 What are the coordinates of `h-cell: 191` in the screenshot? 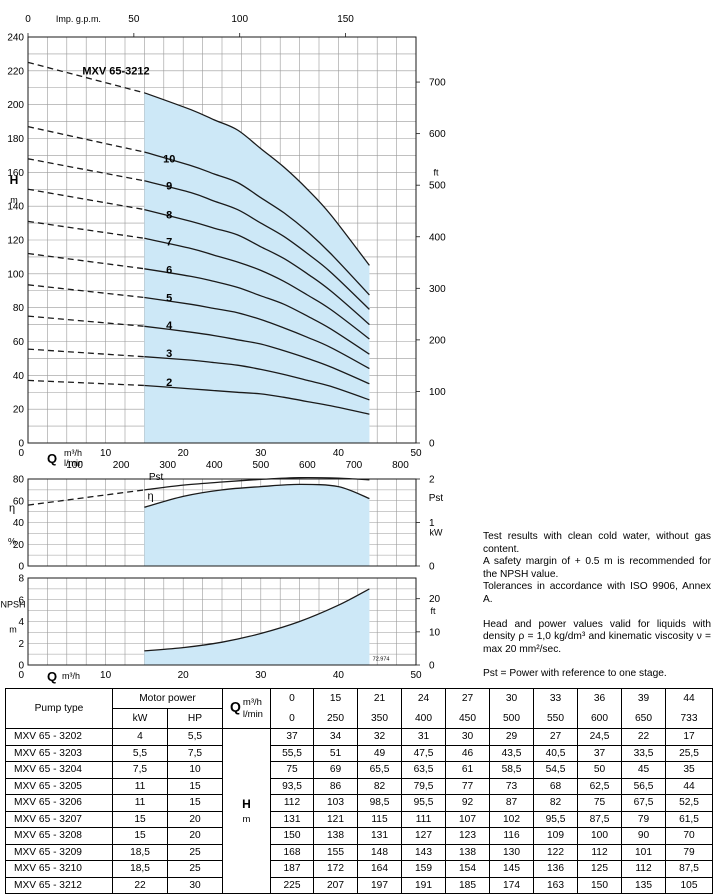 It's located at (423, 885).